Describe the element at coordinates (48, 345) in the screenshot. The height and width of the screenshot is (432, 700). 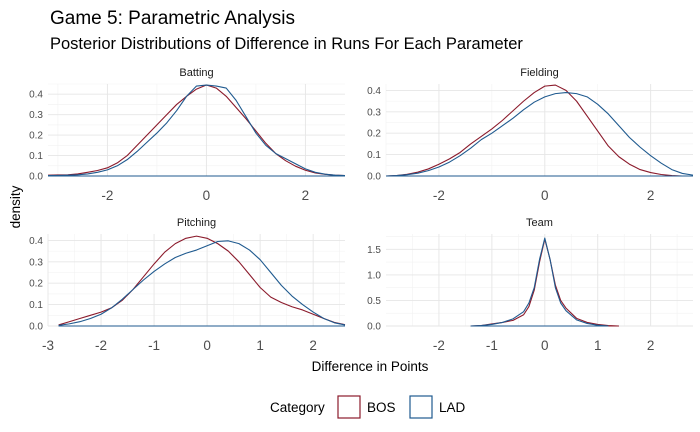
I see `x-tick-label: -3` at that location.